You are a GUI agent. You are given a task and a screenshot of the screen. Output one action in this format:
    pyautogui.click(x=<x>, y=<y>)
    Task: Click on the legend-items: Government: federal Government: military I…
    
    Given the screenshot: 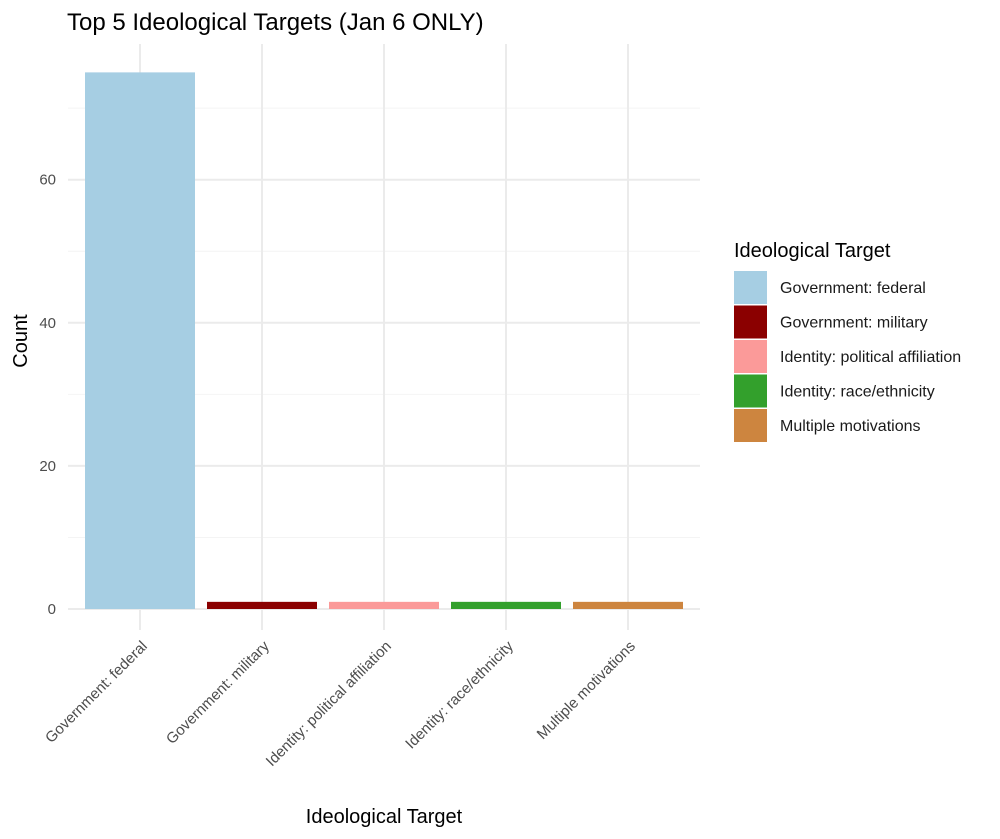 What is the action you would take?
    pyautogui.click(x=847, y=356)
    